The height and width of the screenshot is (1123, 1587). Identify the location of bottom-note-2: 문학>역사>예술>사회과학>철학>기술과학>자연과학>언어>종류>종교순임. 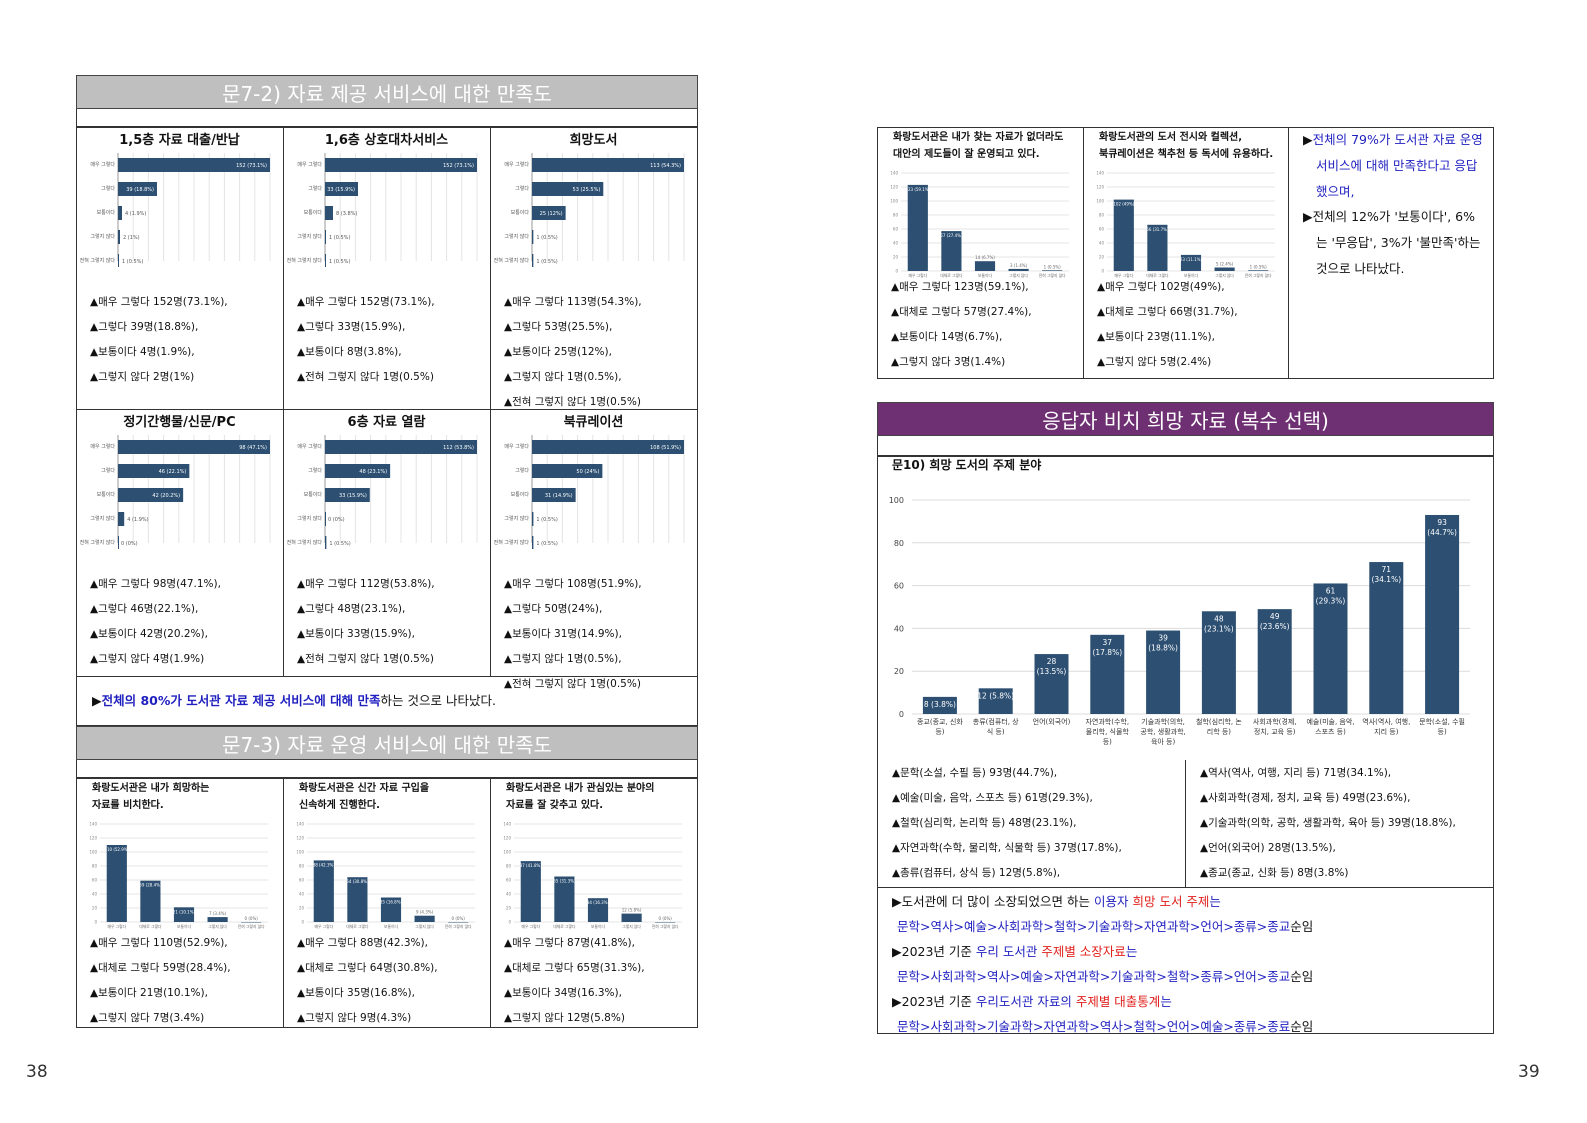
(1105, 925).